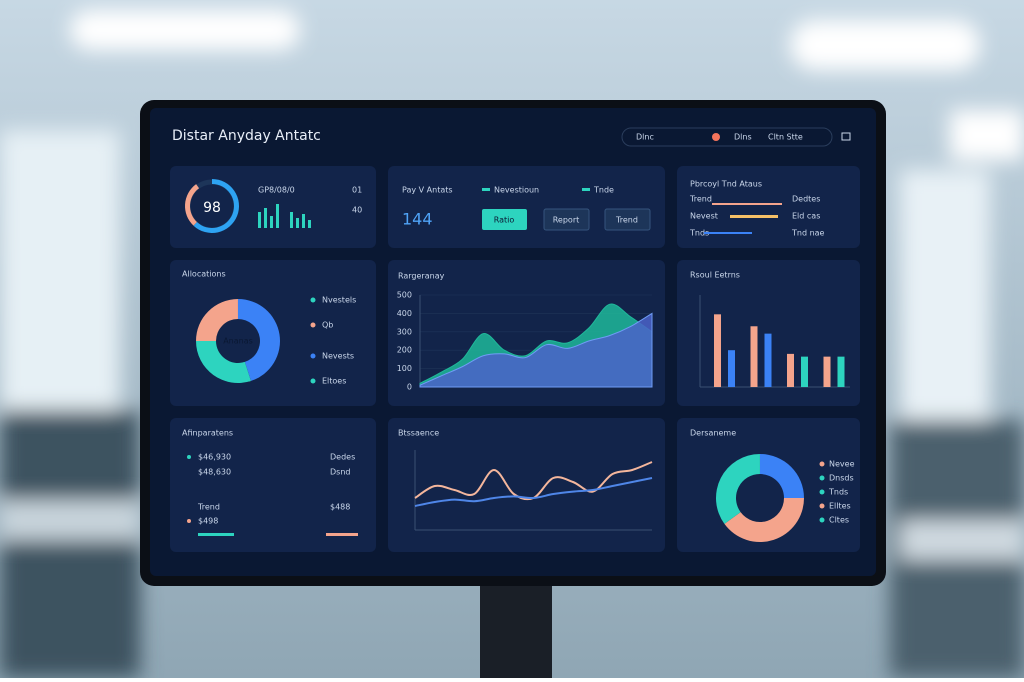 The width and height of the screenshot is (1024, 682). I want to click on row-label: Nevest, so click(704, 216).